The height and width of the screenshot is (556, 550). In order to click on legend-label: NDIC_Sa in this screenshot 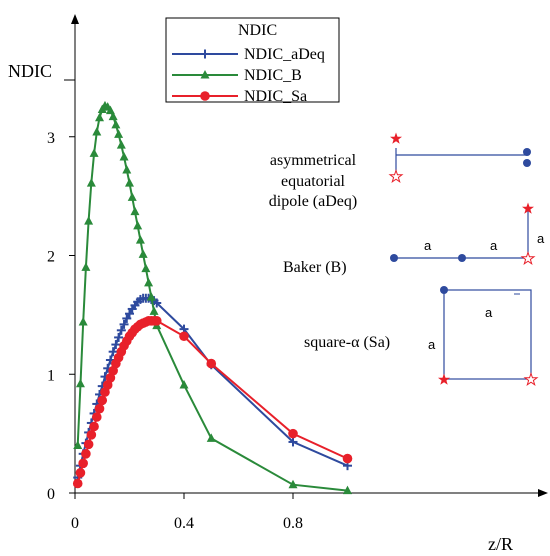, I will do `click(275, 96)`.